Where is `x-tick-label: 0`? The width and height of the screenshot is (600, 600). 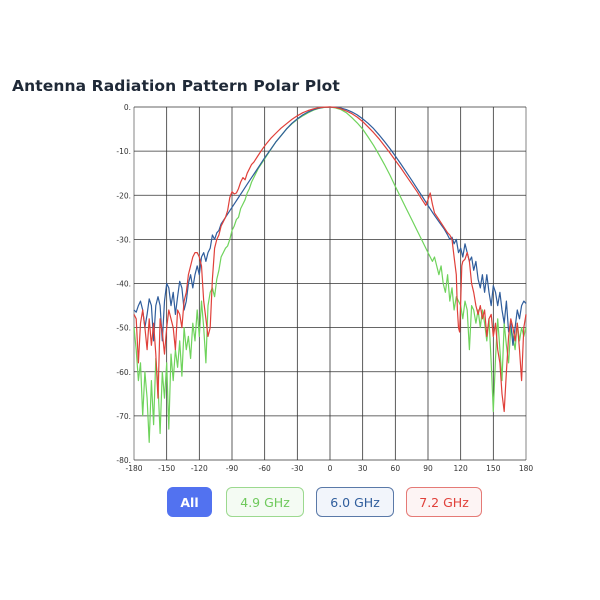 x-tick-label: 0 is located at coordinates (330, 468).